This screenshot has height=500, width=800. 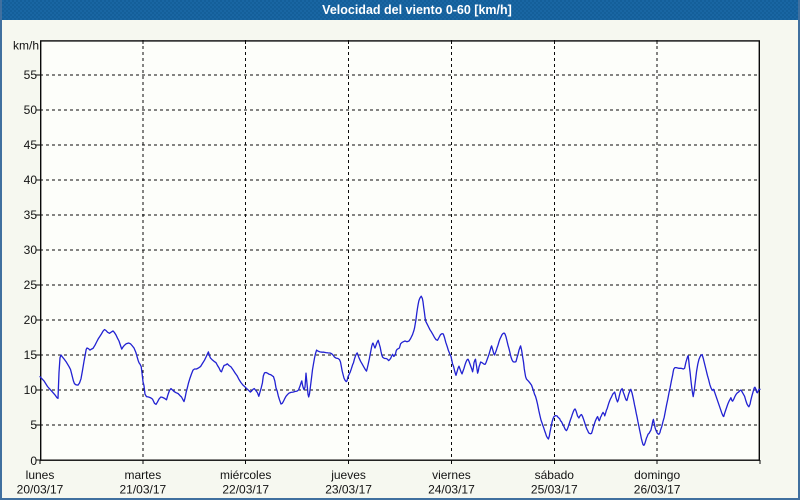 What do you see at coordinates (31, 320) in the screenshot?
I see `svg-text: 20` at bounding box center [31, 320].